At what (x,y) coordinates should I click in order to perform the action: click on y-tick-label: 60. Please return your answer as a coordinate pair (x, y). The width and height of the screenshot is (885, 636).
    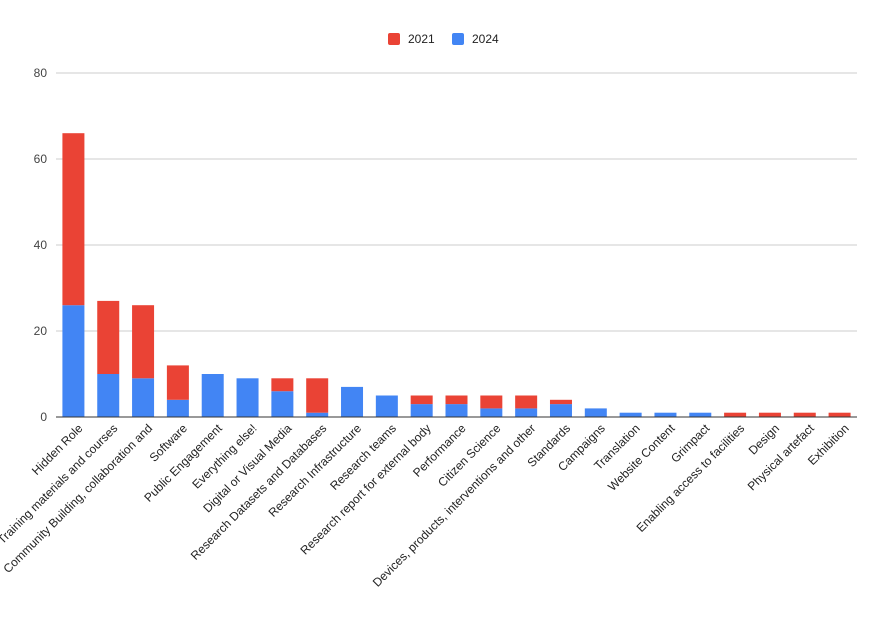
    Looking at the image, I should click on (41, 159).